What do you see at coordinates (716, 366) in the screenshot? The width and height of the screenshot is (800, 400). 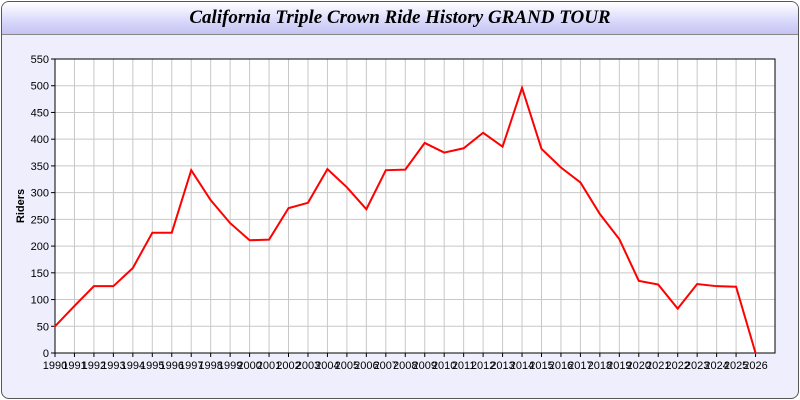 I see `x-tick-label: 2024` at bounding box center [716, 366].